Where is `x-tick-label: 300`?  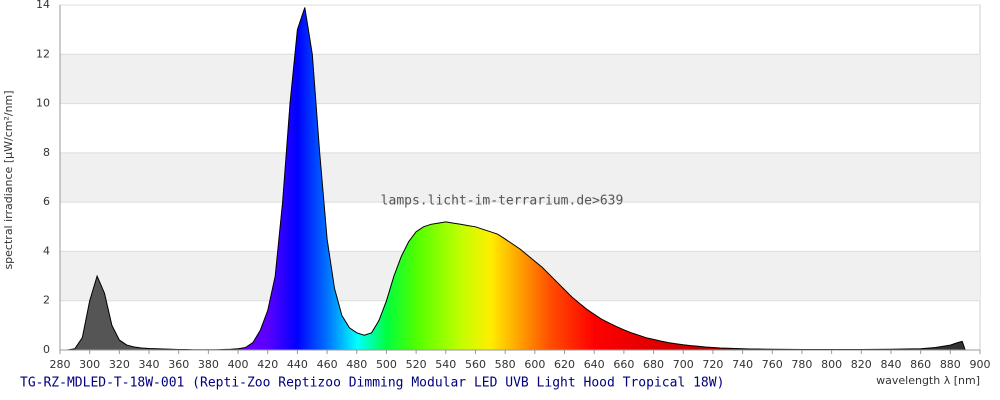 x-tick-label: 300 is located at coordinates (89, 364).